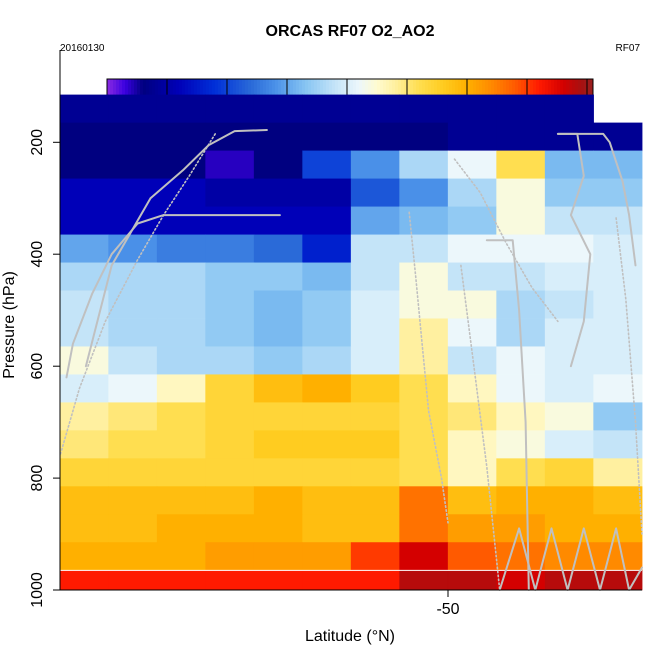  Describe the element at coordinates (428, 367) in the screenshot. I see `flight-track-segment` at that location.